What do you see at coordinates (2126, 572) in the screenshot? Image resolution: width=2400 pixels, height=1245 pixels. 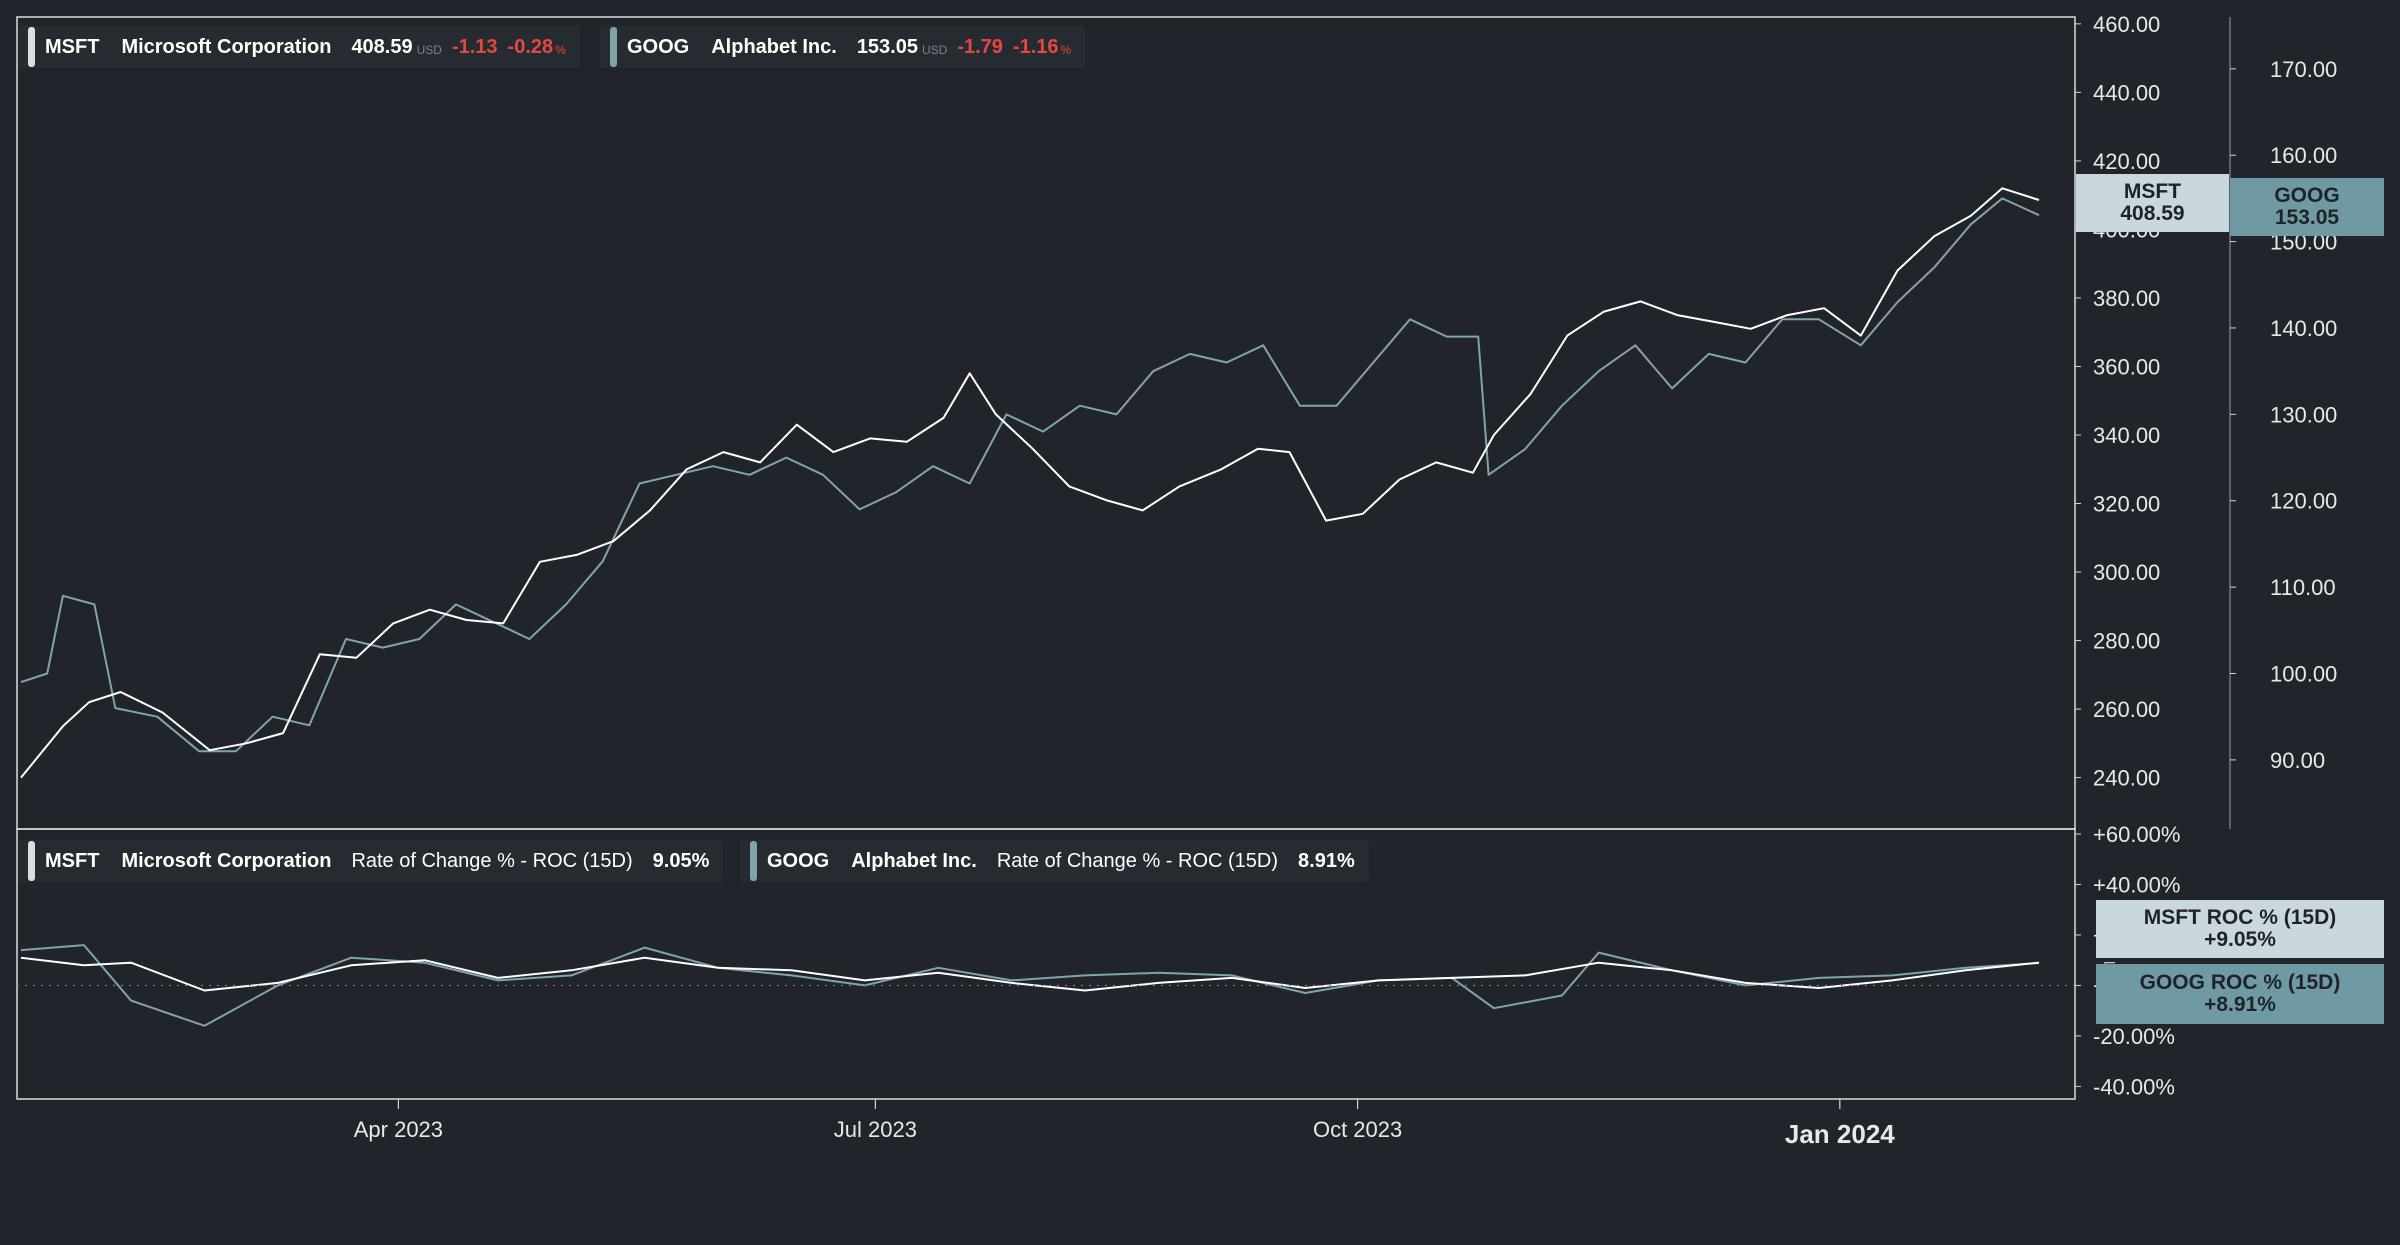 I see `msft-axis-tick-label: 300.00` at bounding box center [2126, 572].